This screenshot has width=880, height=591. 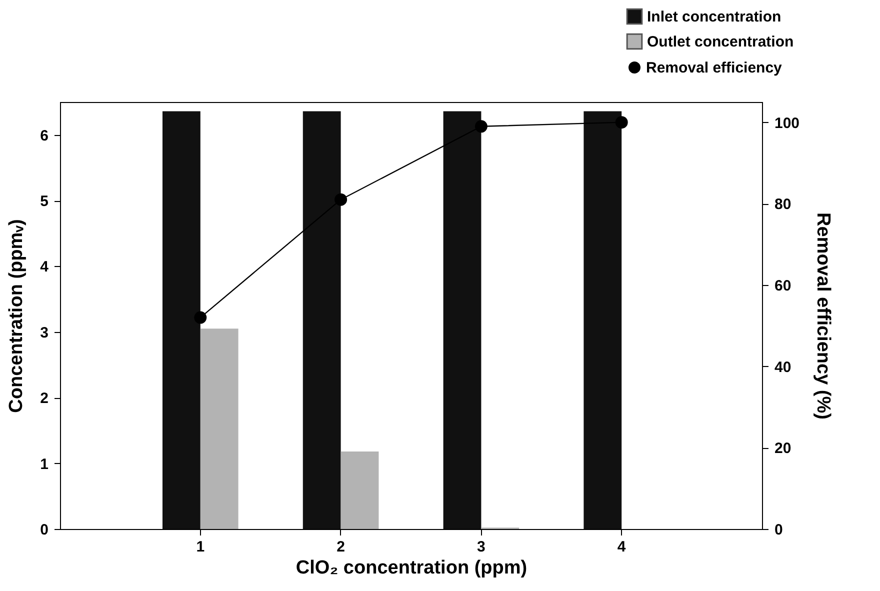 What do you see at coordinates (783, 449) in the screenshot?
I see `y2-tick-label: 20` at bounding box center [783, 449].